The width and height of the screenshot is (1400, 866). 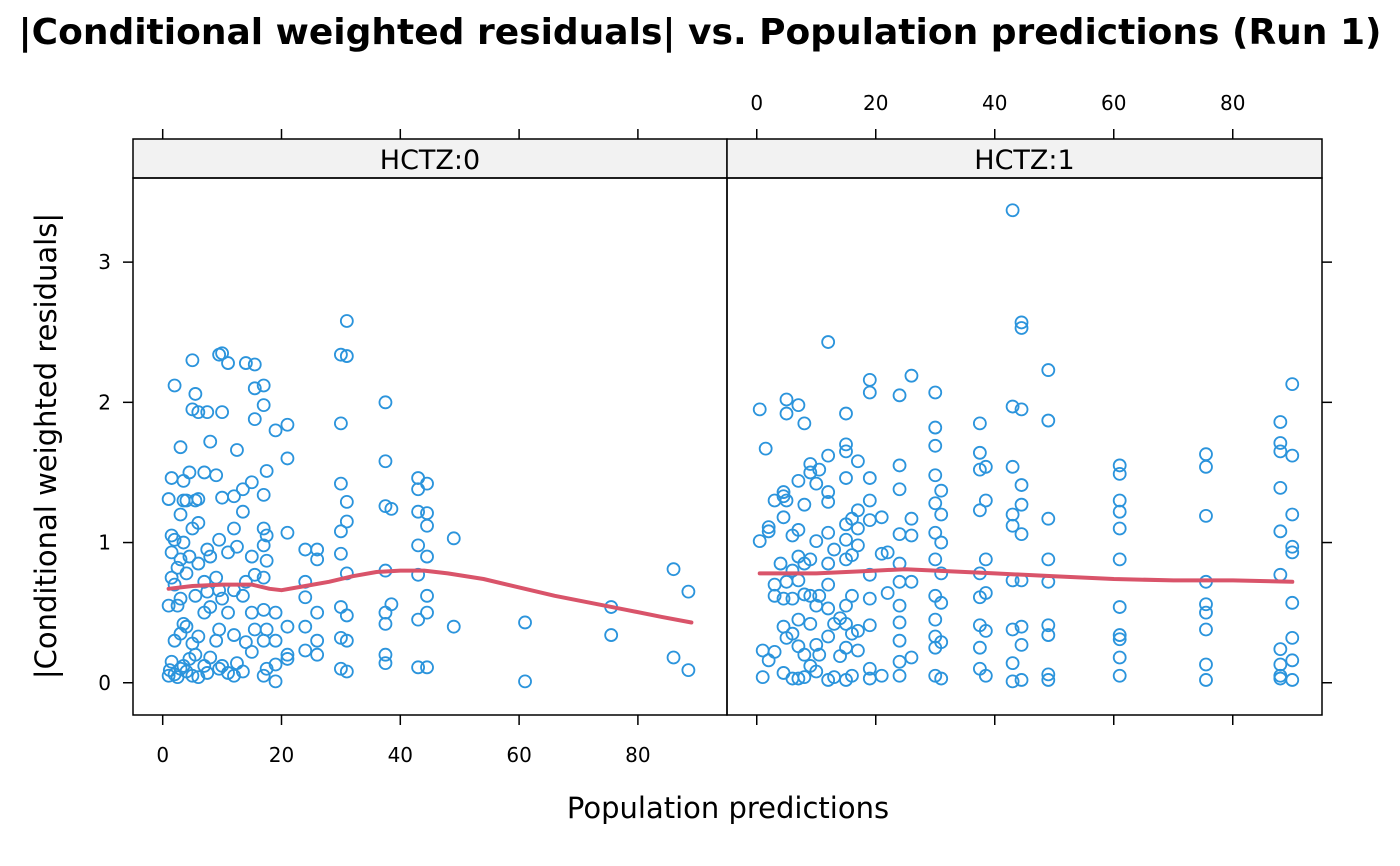 What do you see at coordinates (1232, 103) in the screenshot?
I see `x-tick-label-top: 80` at bounding box center [1232, 103].